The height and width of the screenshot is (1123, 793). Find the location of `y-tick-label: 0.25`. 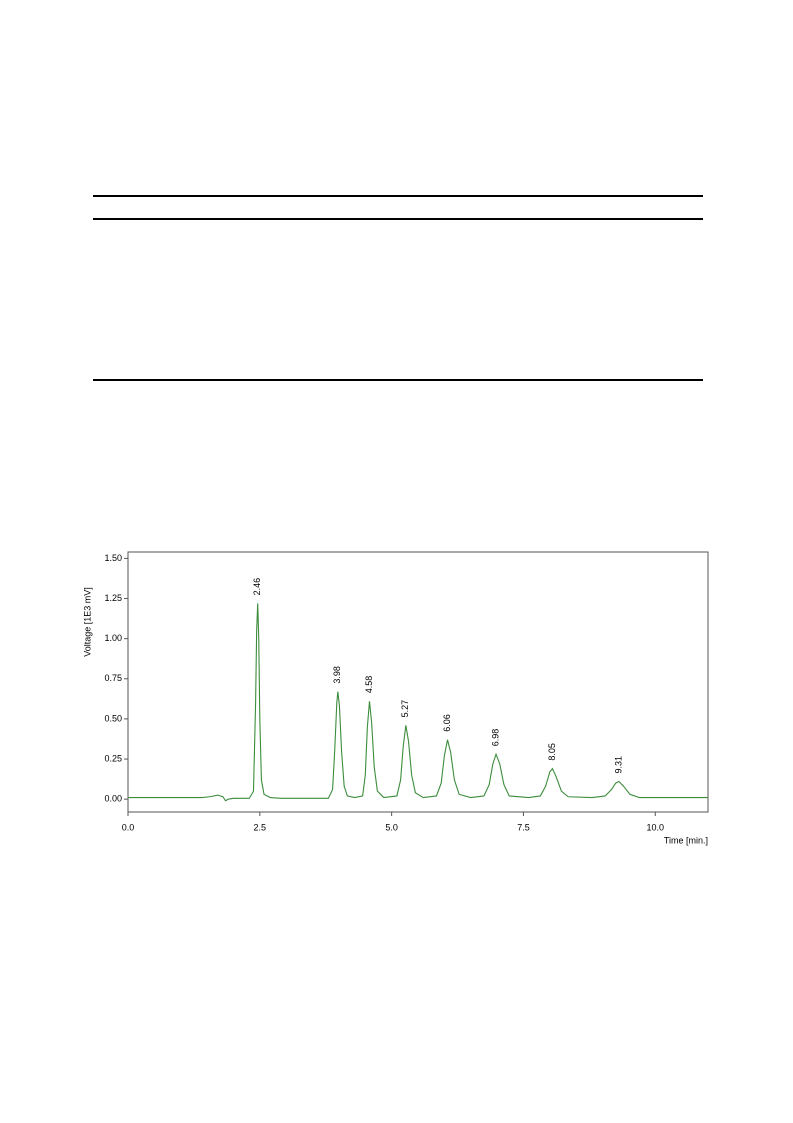

y-tick-label: 0.25 is located at coordinates (113, 758).